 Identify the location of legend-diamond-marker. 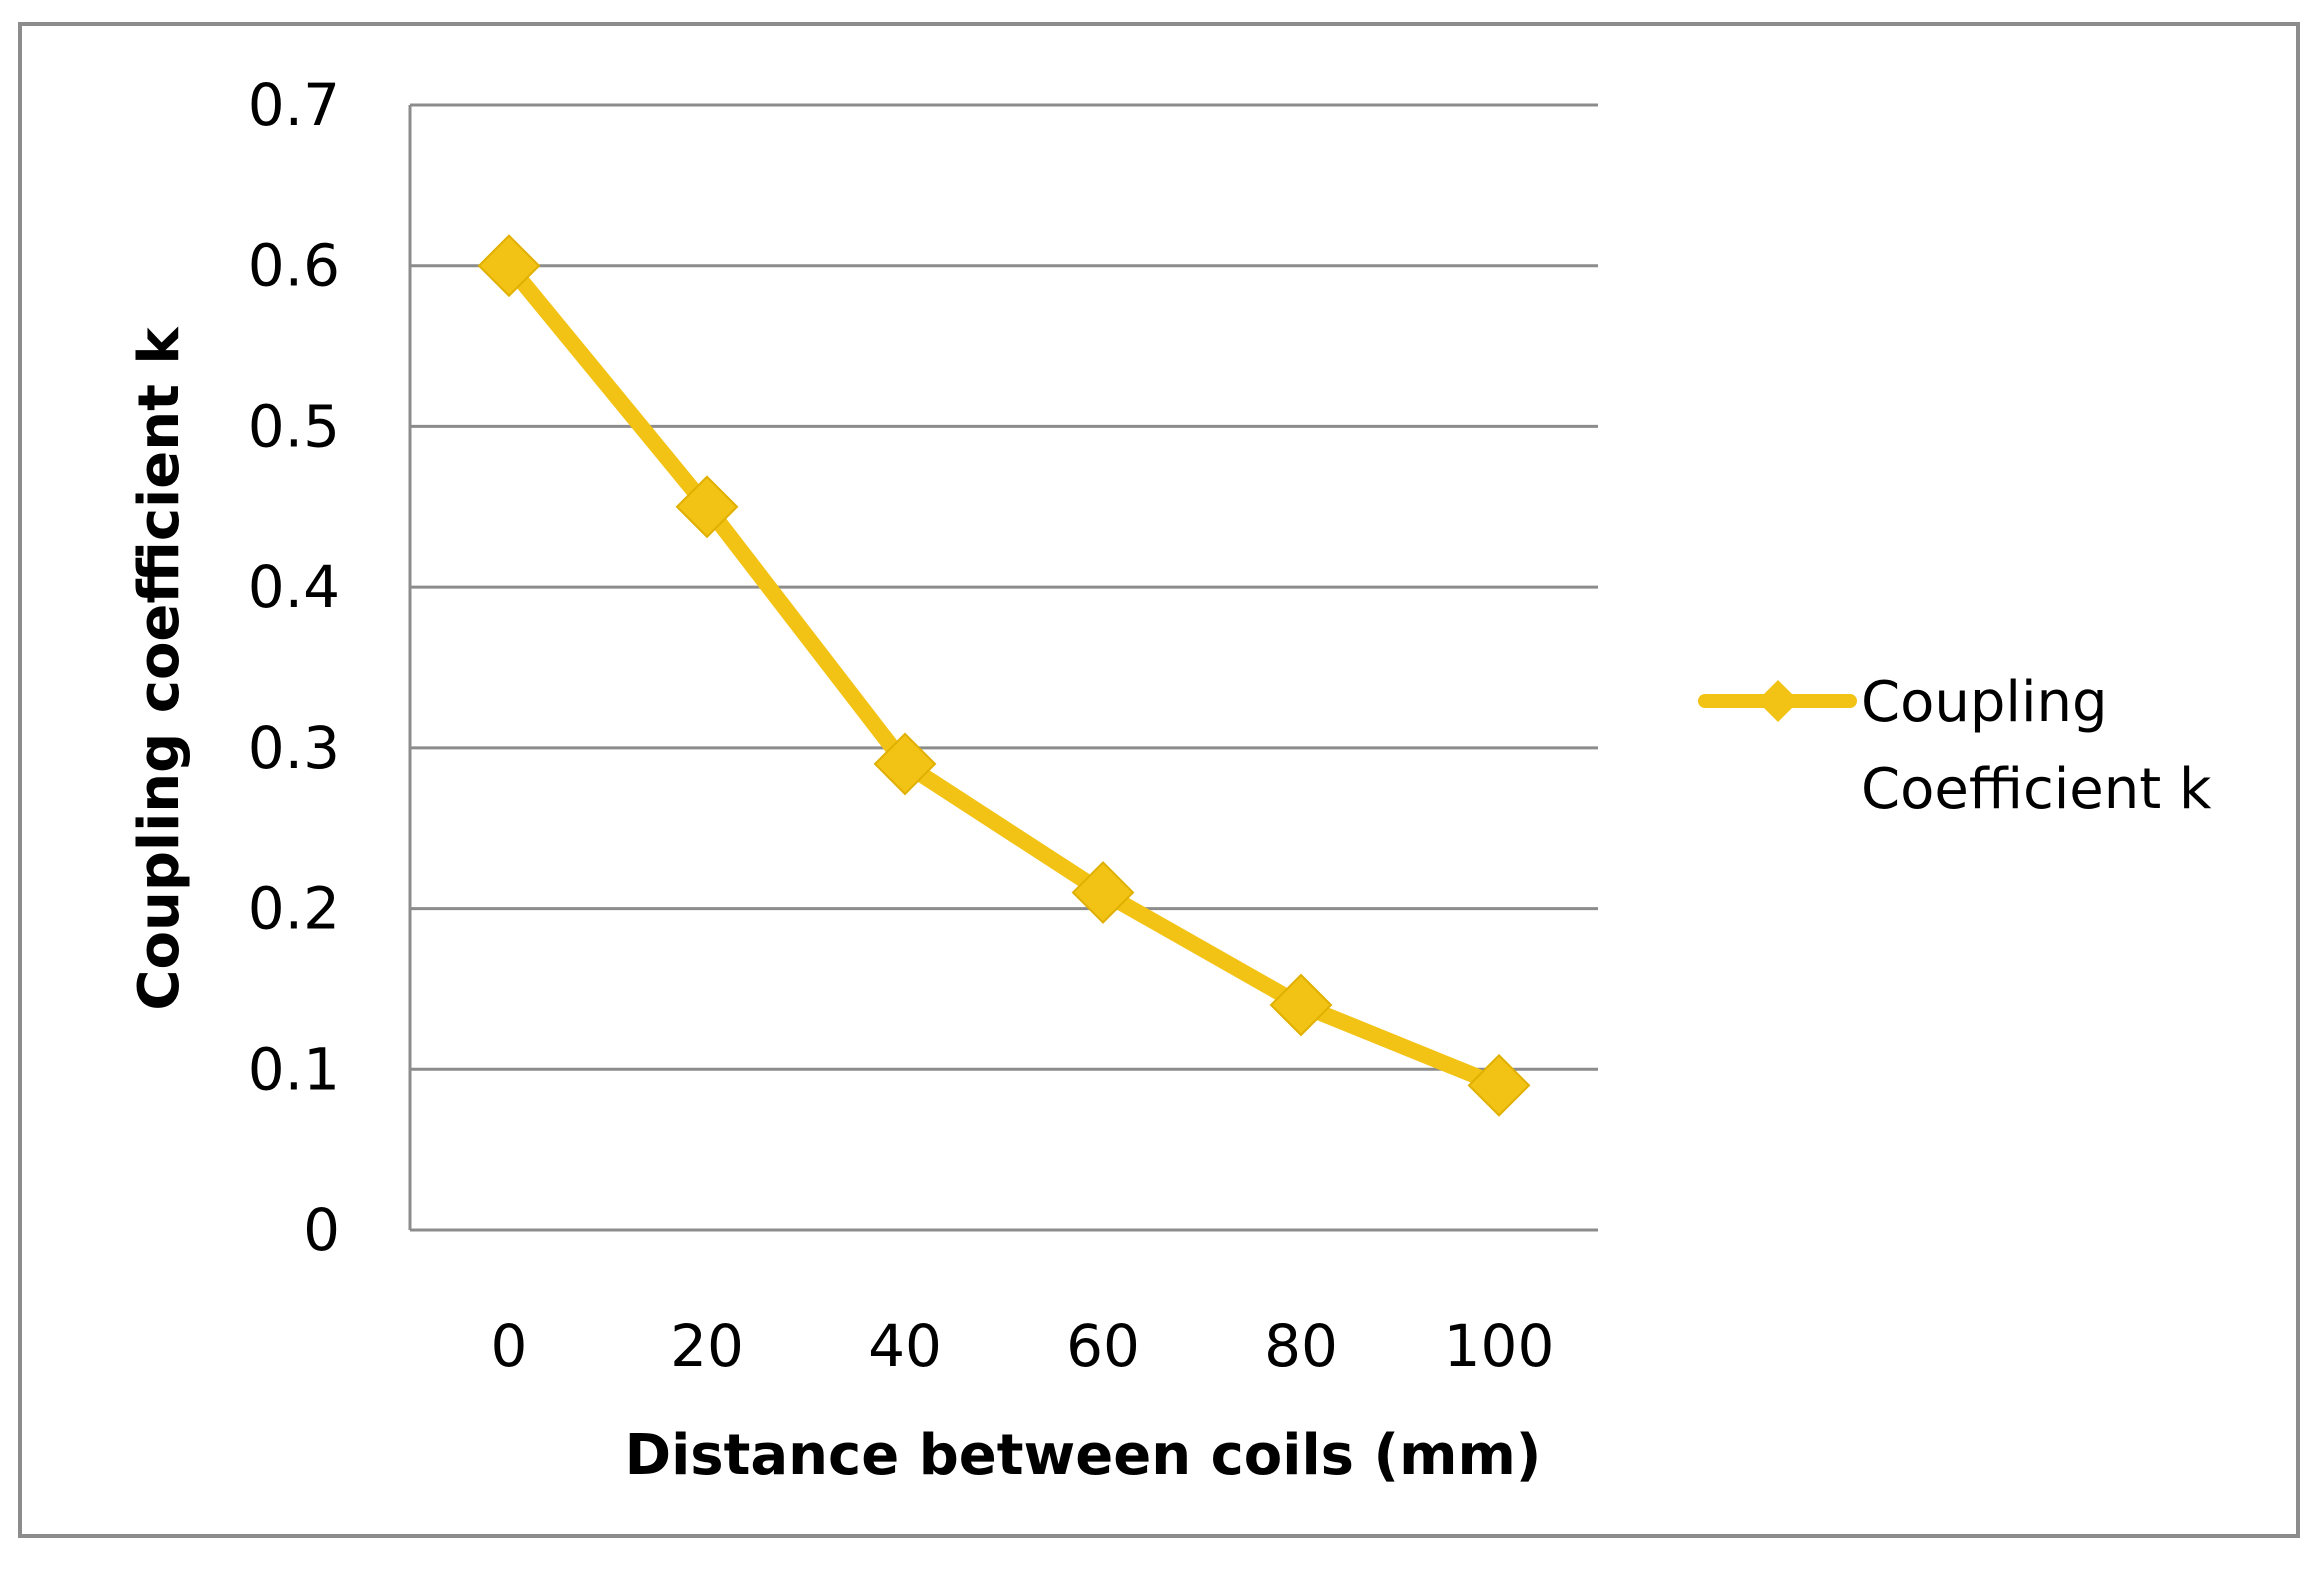
(1778, 701).